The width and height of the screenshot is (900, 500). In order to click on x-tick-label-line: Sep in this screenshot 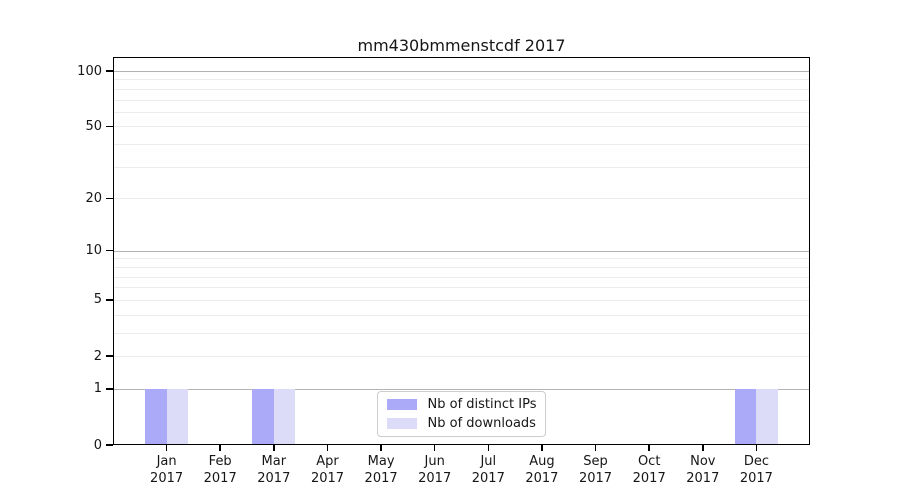, I will do `click(595, 461)`.